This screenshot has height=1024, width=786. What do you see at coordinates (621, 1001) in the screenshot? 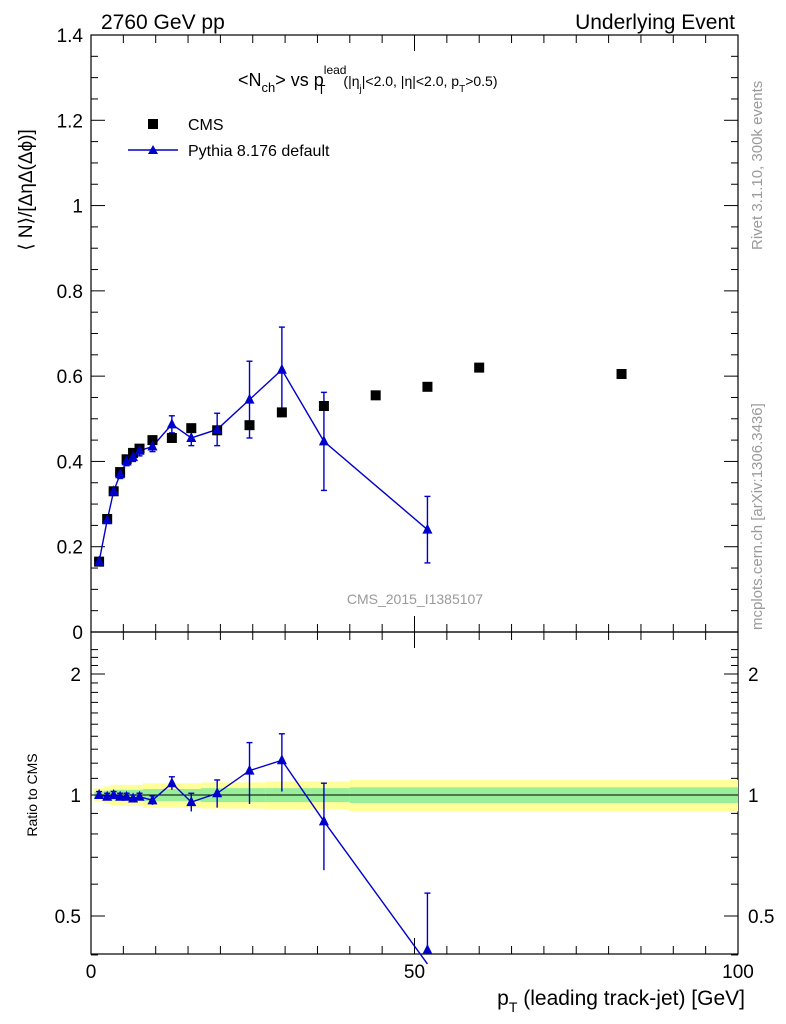
I see `x-axis-label: pT (leading track-jet) [GeV]` at bounding box center [621, 1001].